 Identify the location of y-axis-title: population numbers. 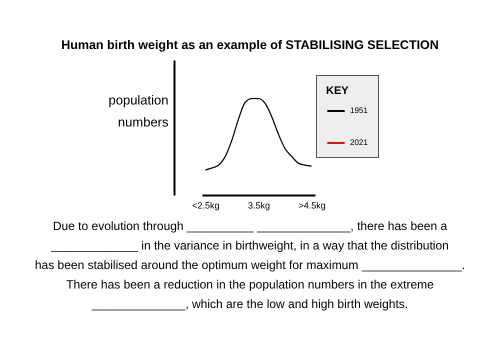
(138, 111).